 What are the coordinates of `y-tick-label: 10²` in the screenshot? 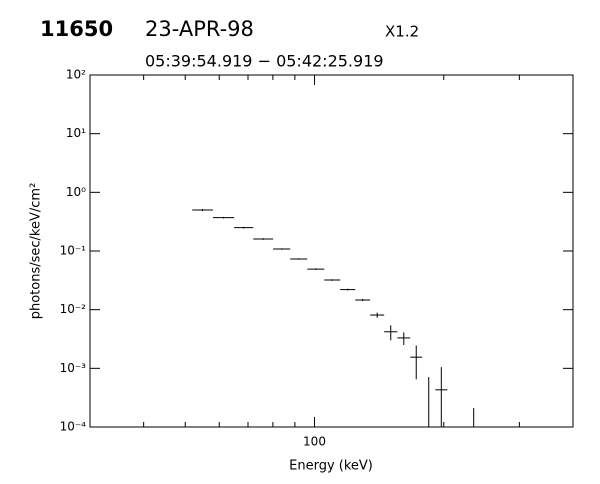 It's located at (76, 75).